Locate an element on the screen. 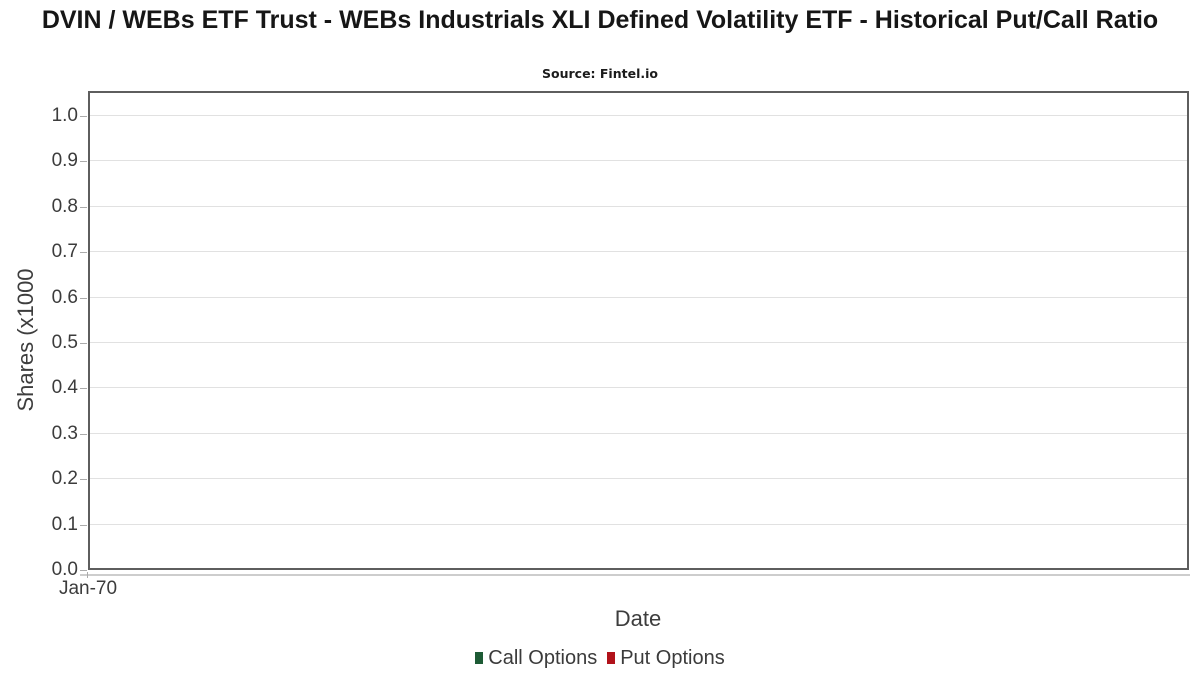  x-axis-line is located at coordinates (635, 575).